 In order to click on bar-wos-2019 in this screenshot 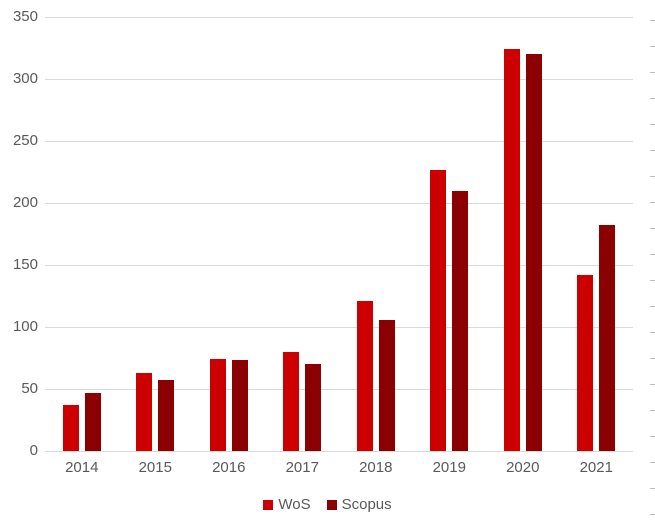, I will do `click(438, 310)`.